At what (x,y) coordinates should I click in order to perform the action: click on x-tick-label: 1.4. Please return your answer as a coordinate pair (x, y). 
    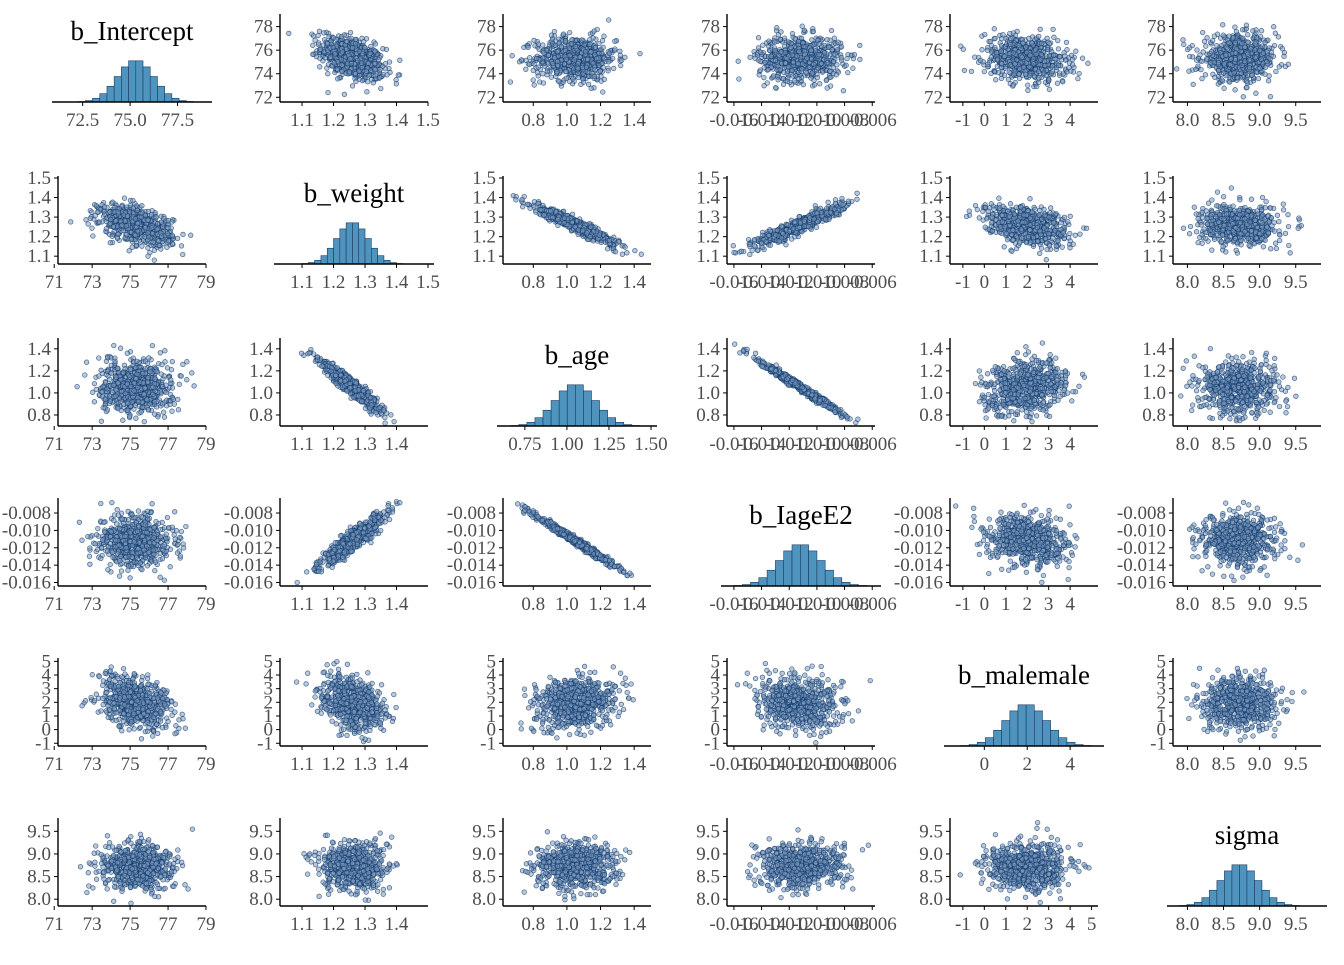
    Looking at the image, I should click on (634, 282).